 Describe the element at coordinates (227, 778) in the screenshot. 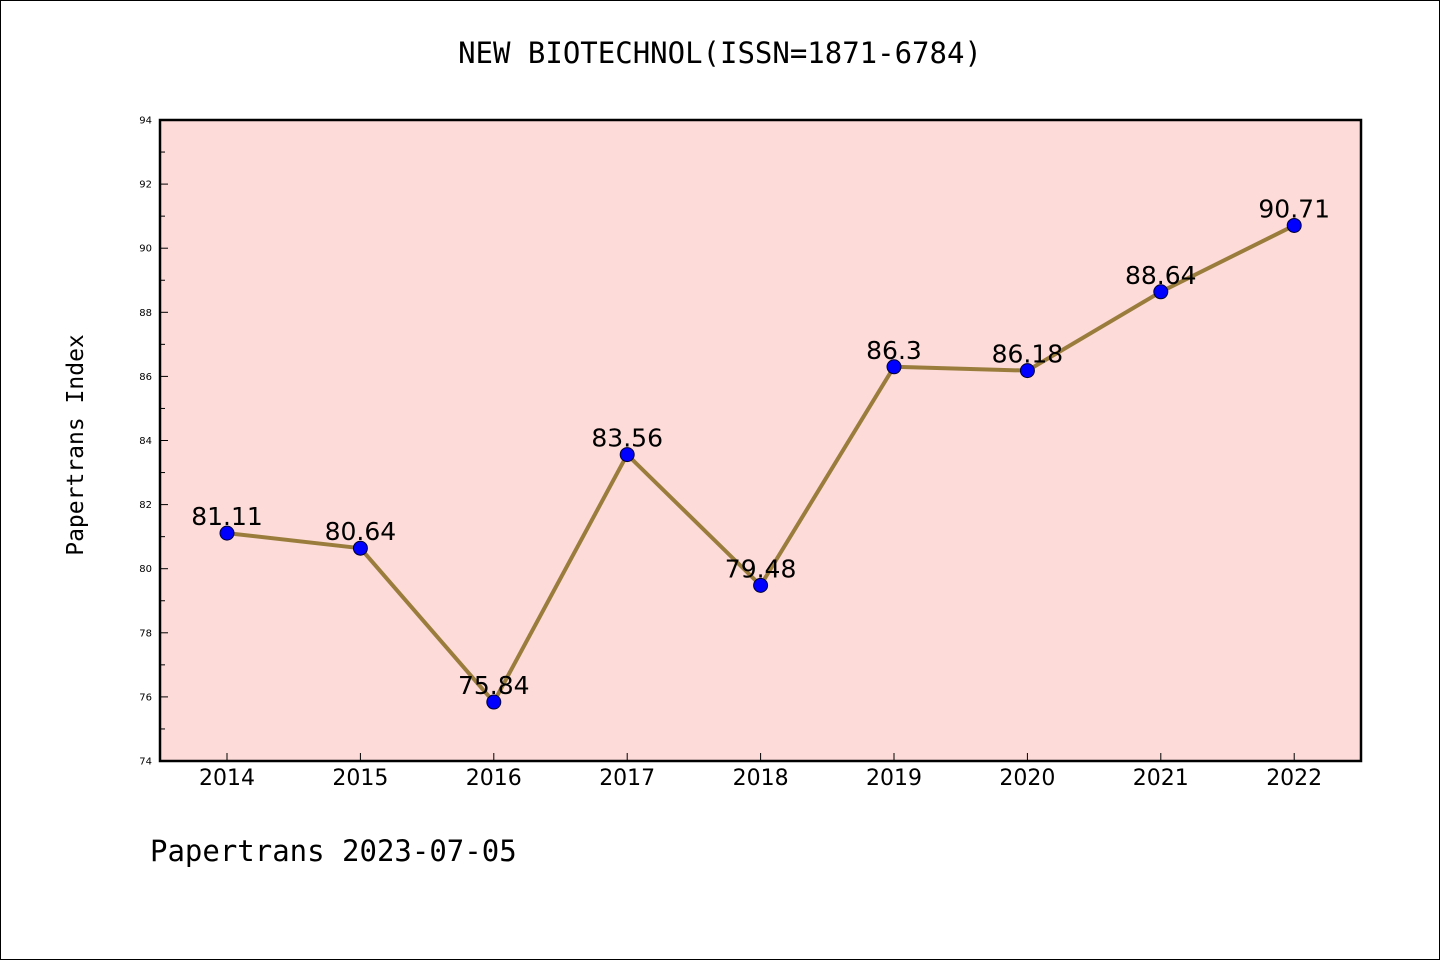

I see `x-tick-label: 2014` at that location.